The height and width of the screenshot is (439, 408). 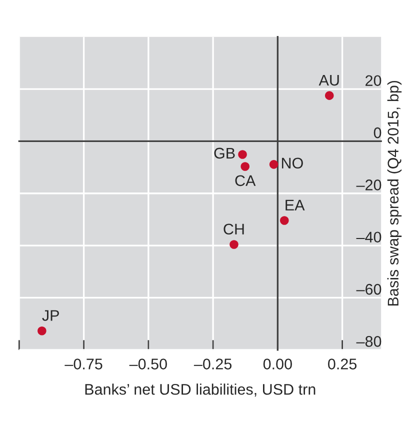 I want to click on x-tick-label: –0.75, so click(x=83, y=364).